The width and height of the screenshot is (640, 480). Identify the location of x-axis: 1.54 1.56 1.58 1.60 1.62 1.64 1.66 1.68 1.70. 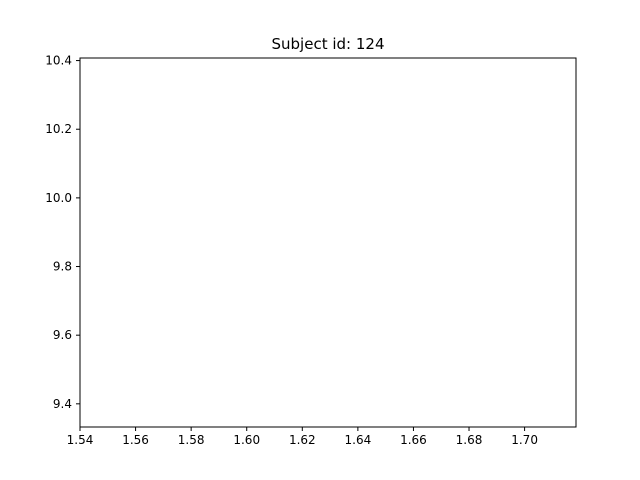
(302, 437).